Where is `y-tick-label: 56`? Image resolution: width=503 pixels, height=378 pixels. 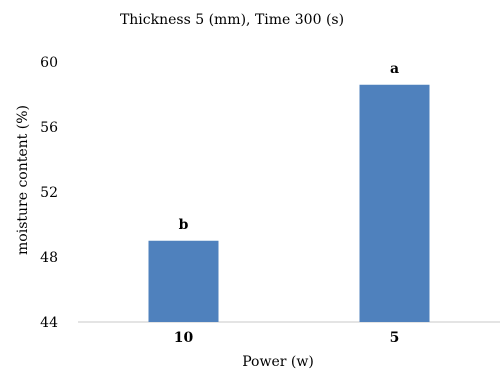 y-tick-label: 56 is located at coordinates (49, 128).